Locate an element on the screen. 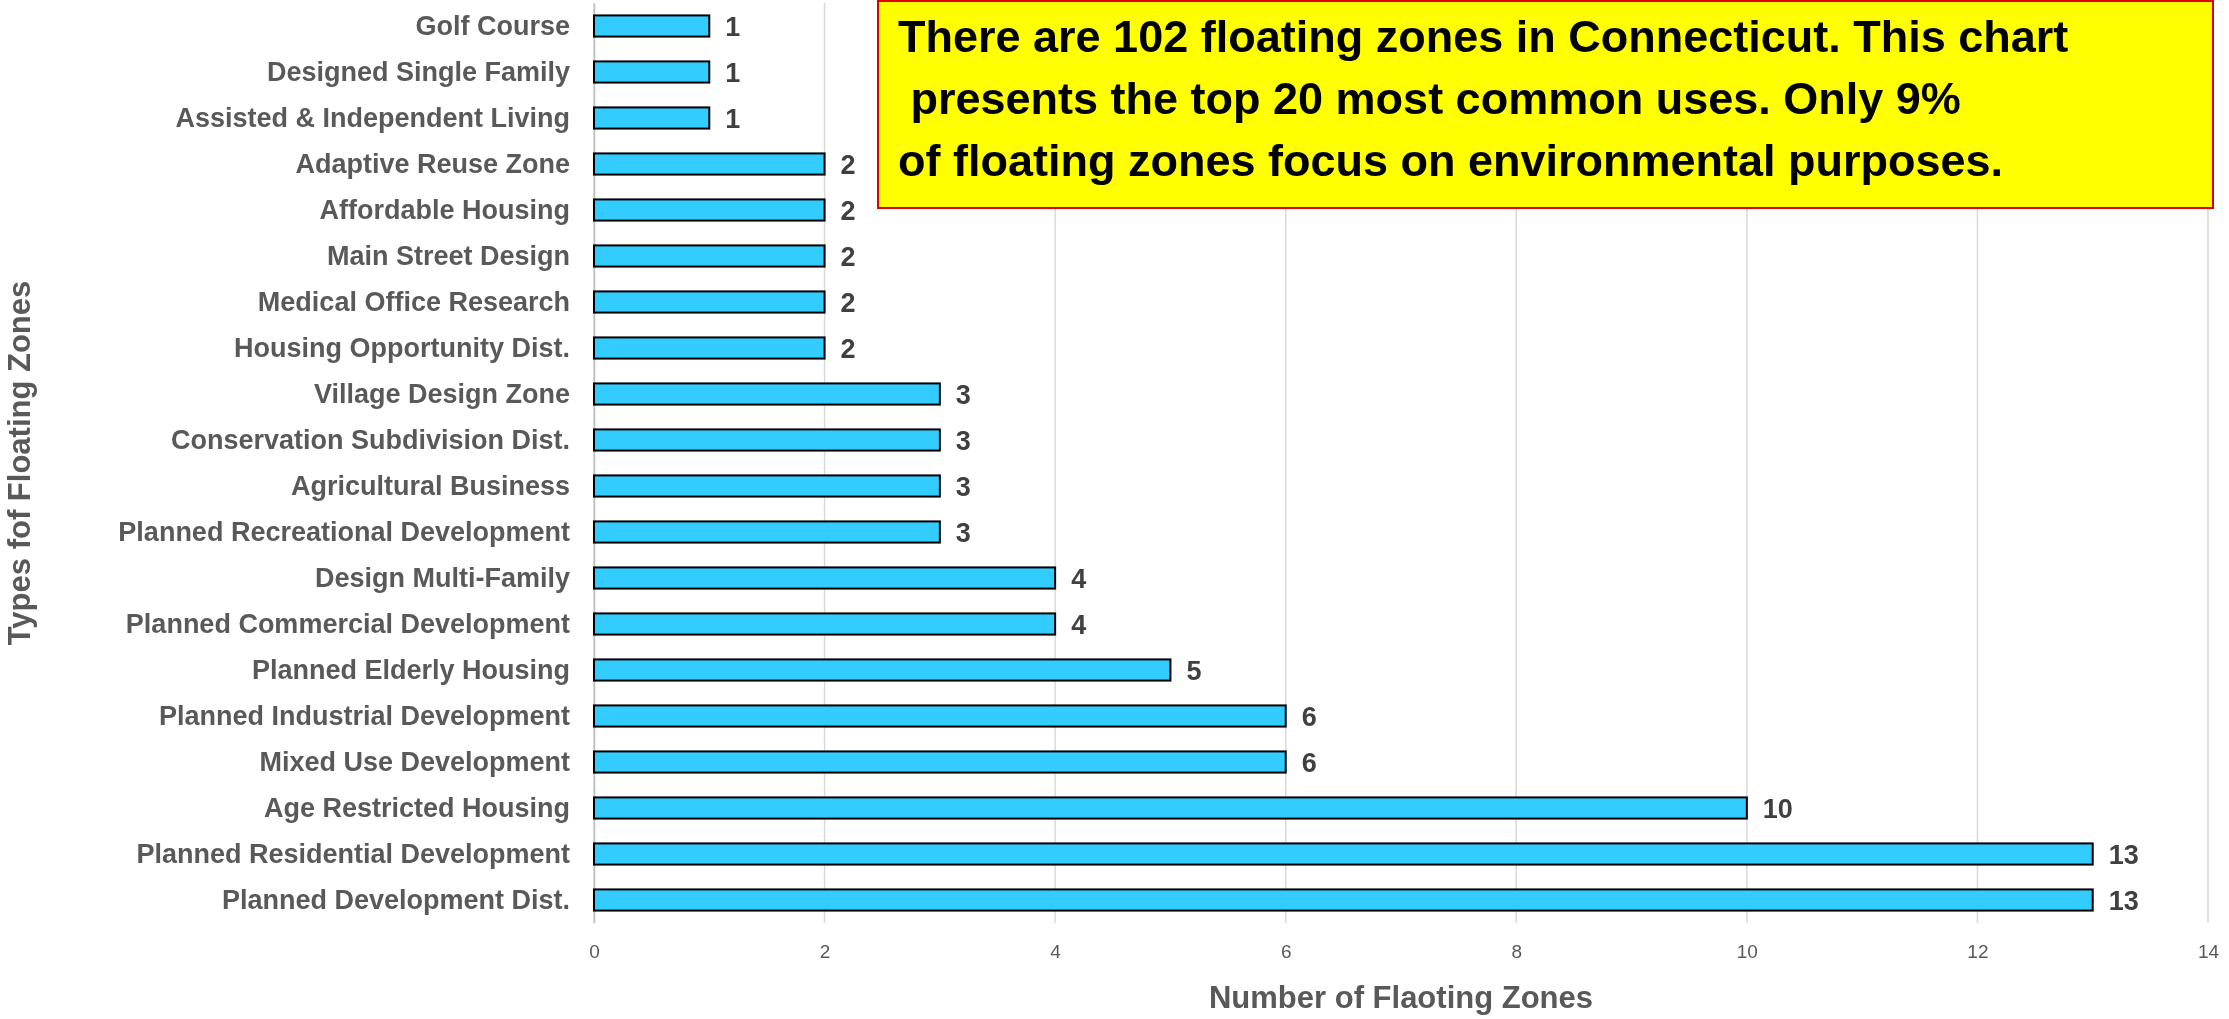  x-tick-label: 4 is located at coordinates (1056, 952).